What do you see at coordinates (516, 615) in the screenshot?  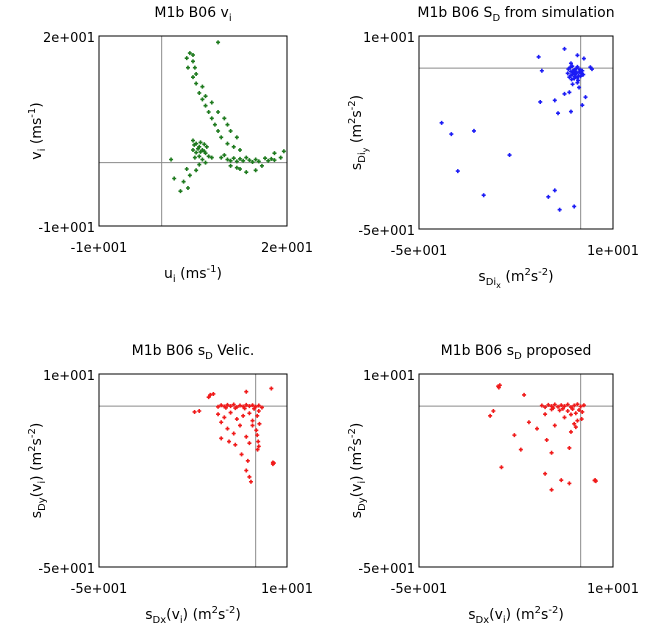 I see `x-axis-label: sDx(vi) (m2s-2)` at bounding box center [516, 615].